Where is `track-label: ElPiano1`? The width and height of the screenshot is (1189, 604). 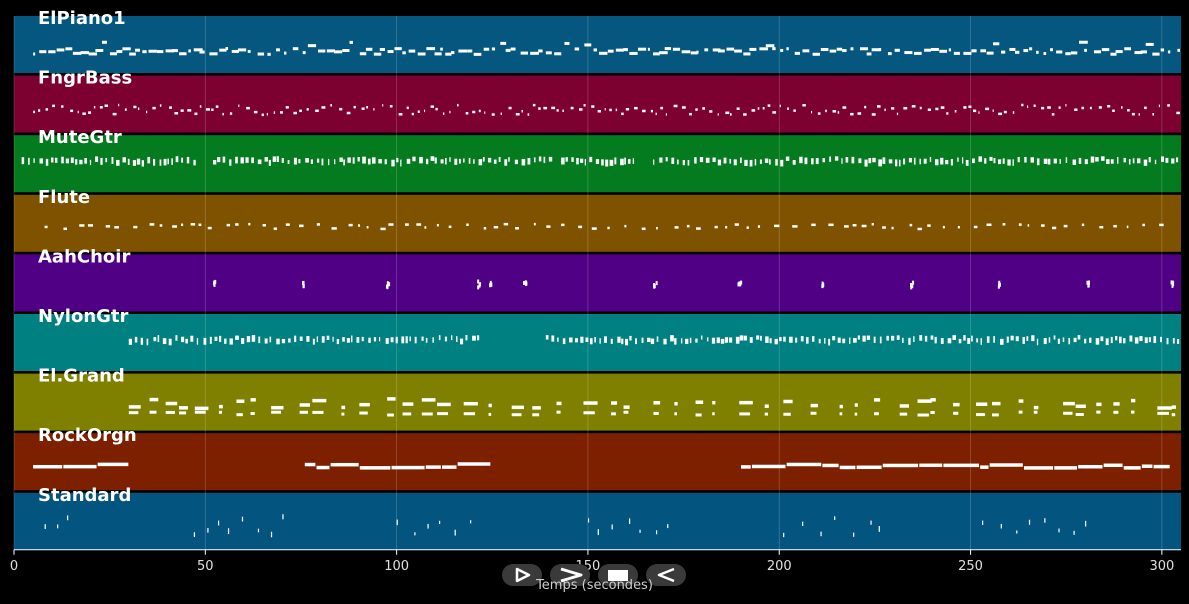
track-label: ElPiano1 is located at coordinates (82, 18).